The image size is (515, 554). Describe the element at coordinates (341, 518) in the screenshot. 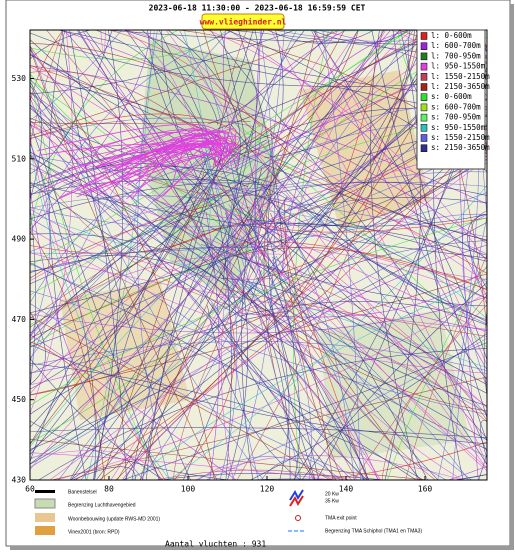

I see `map-legend-label: TMA exit point` at that location.